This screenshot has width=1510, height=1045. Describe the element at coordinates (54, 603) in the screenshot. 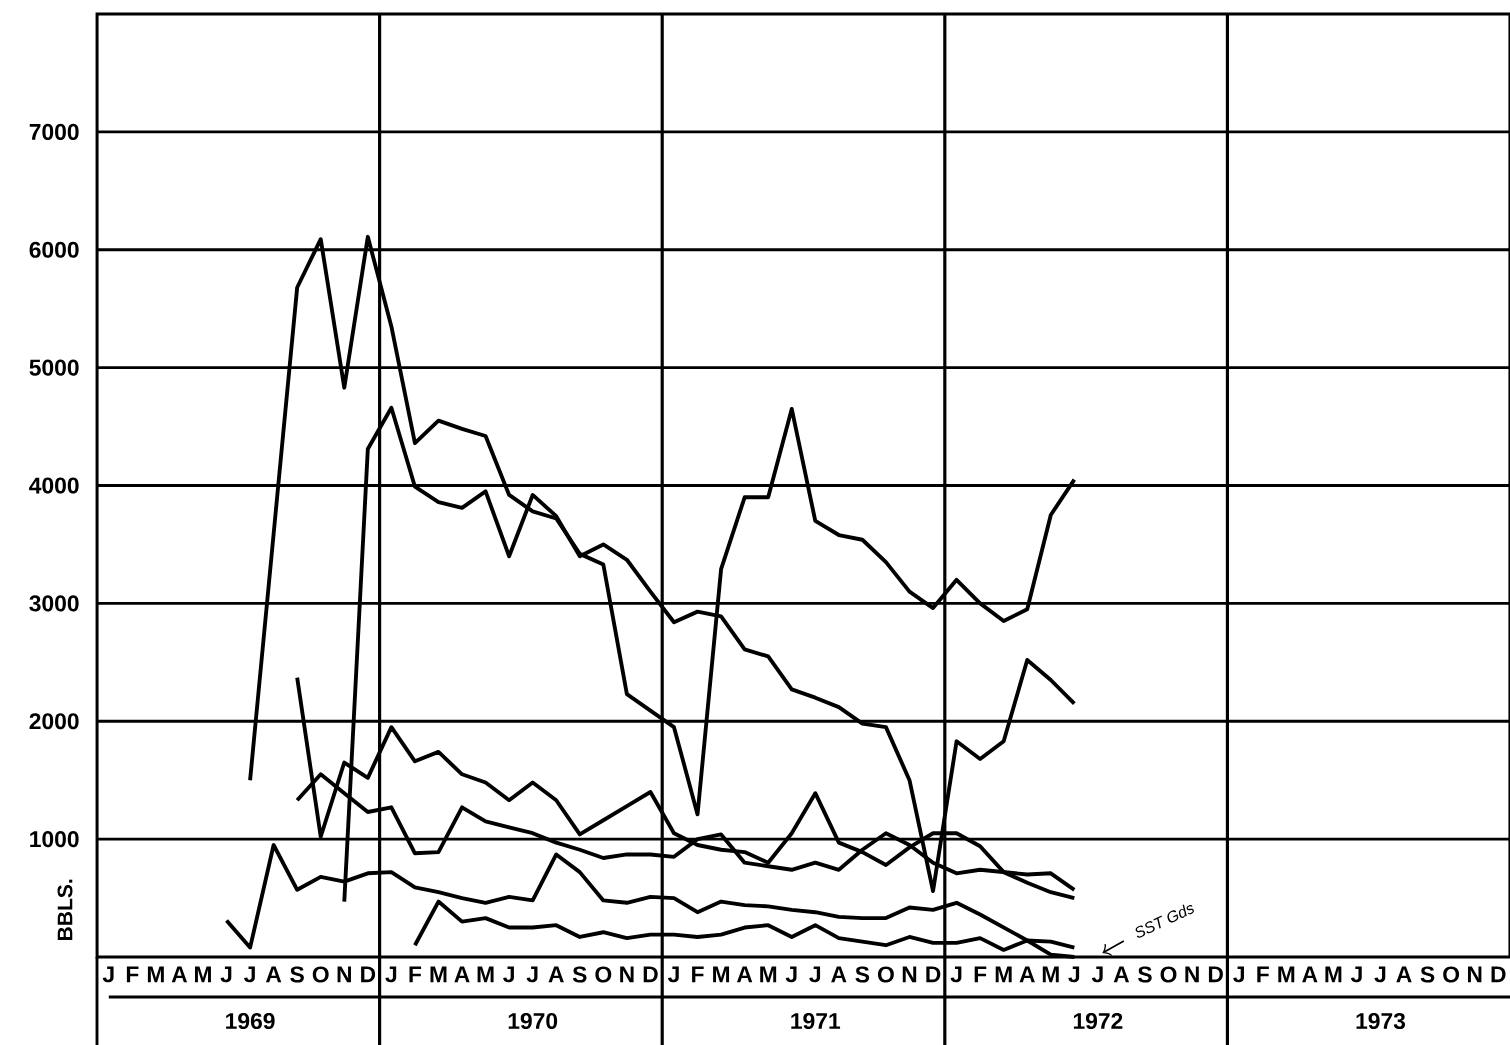

I see `y-tick-label: 3000` at that location.